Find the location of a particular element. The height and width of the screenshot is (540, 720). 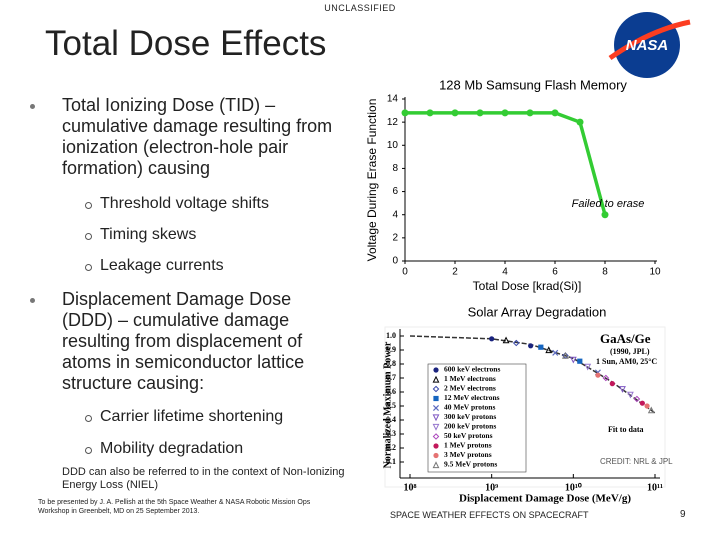

y-tick-label: 8 is located at coordinates (395, 168).